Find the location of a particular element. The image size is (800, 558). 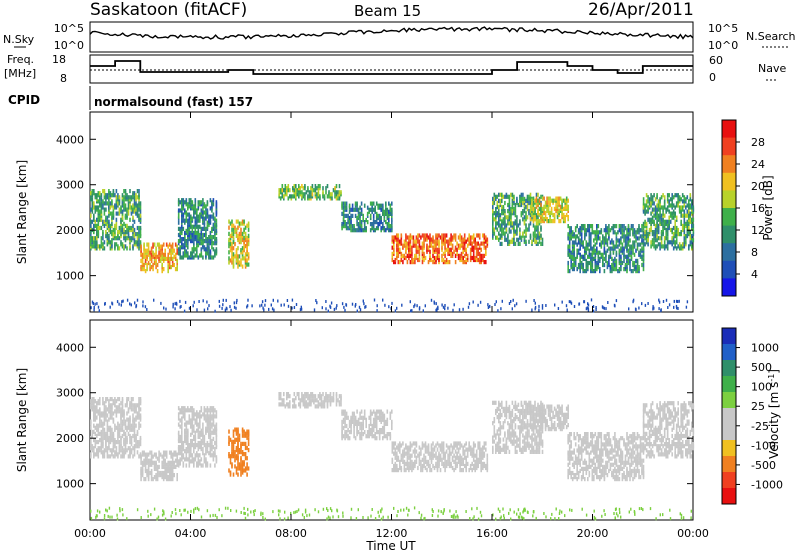

noise-right-tick-top: 10^5 is located at coordinates (723, 28).